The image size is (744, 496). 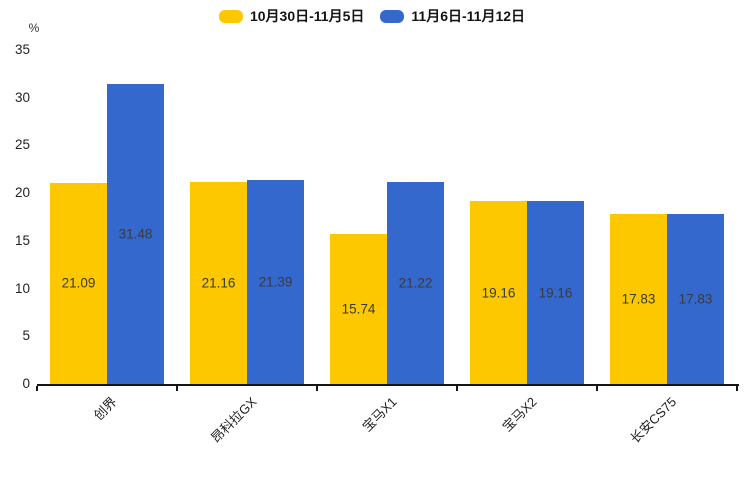 What do you see at coordinates (26, 336) in the screenshot?
I see `y-tick-label: 5` at bounding box center [26, 336].